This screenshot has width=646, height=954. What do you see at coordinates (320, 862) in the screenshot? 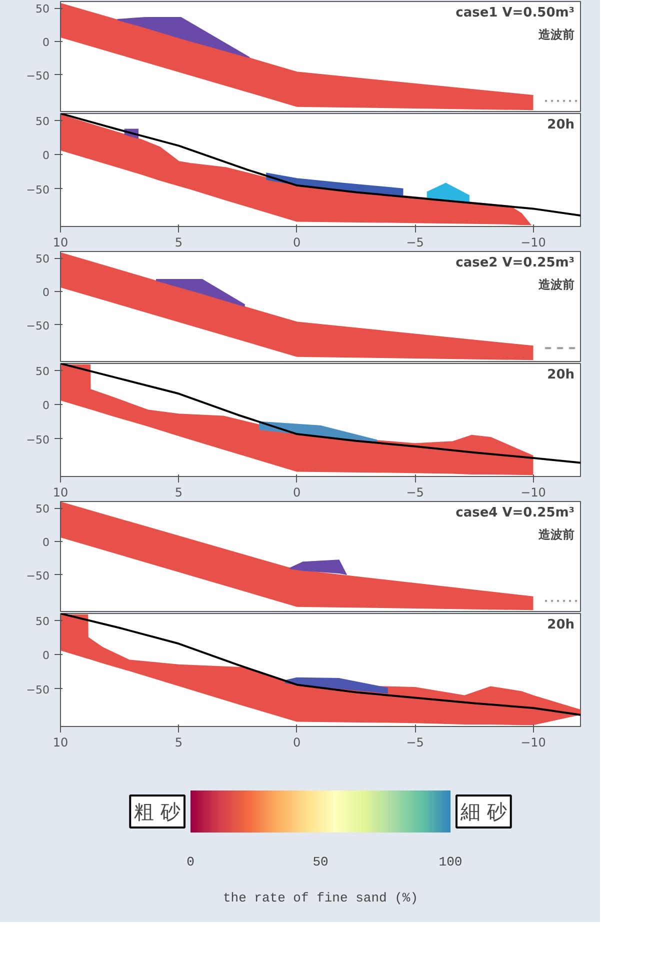
I see `color-bar-label: 50` at bounding box center [320, 862].